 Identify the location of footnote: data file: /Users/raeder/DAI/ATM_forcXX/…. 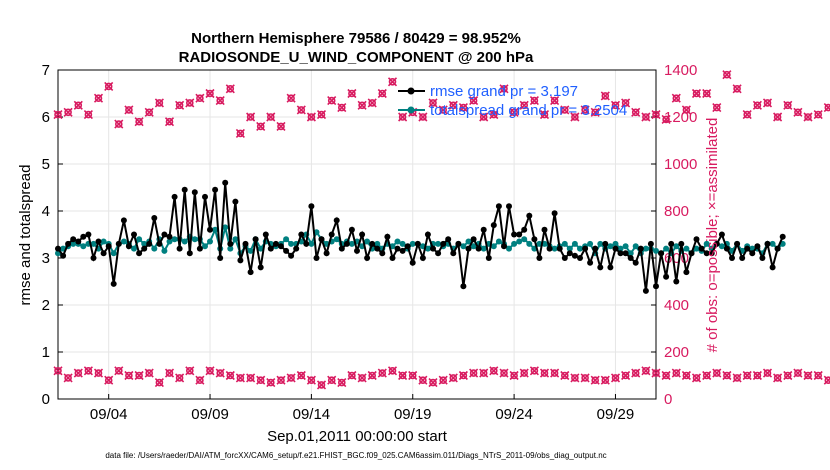
(355, 455).